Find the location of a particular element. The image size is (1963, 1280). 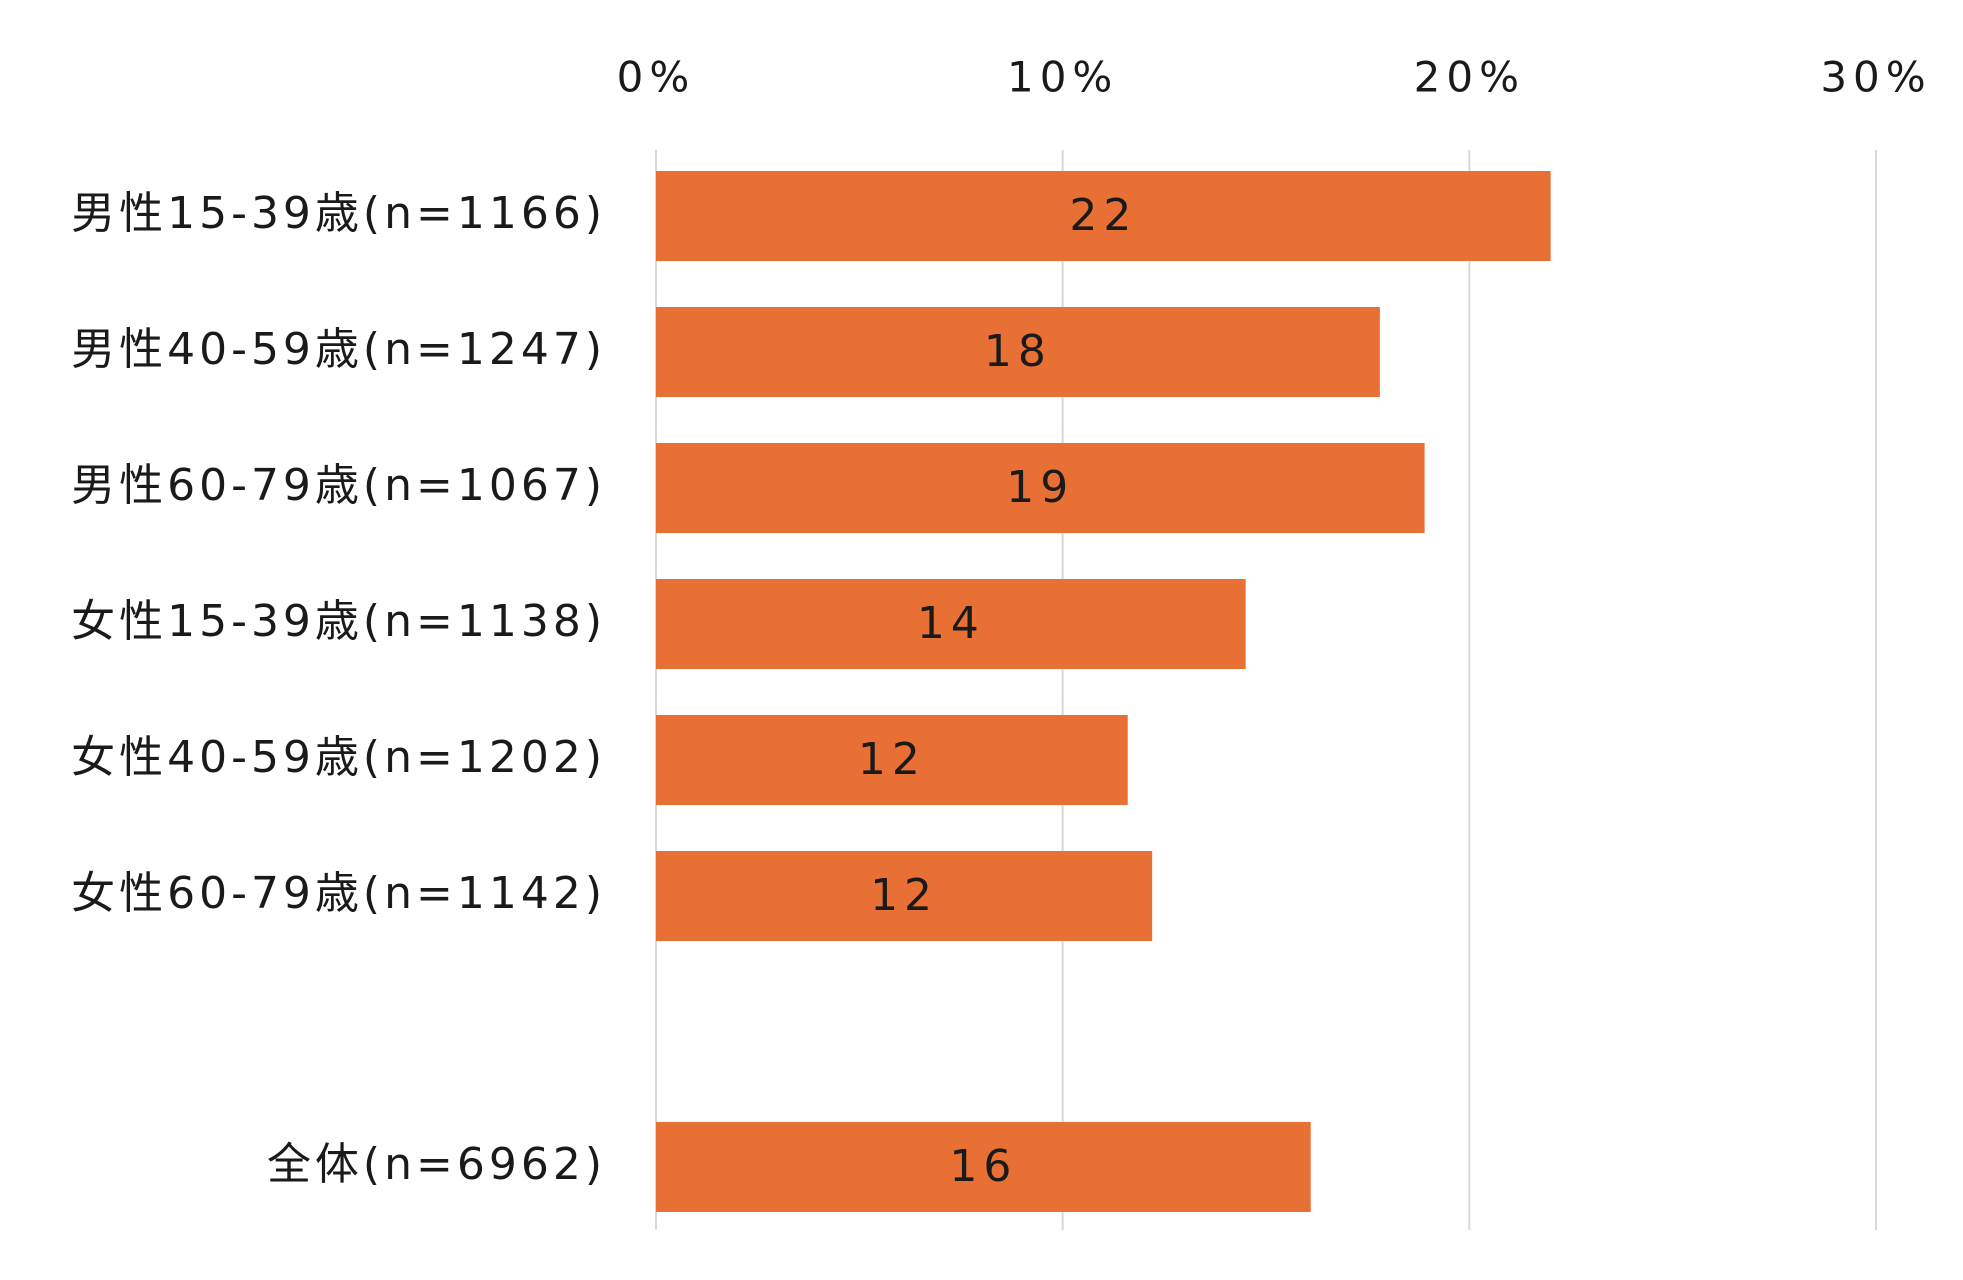

data-label: 22 is located at coordinates (1103, 215).